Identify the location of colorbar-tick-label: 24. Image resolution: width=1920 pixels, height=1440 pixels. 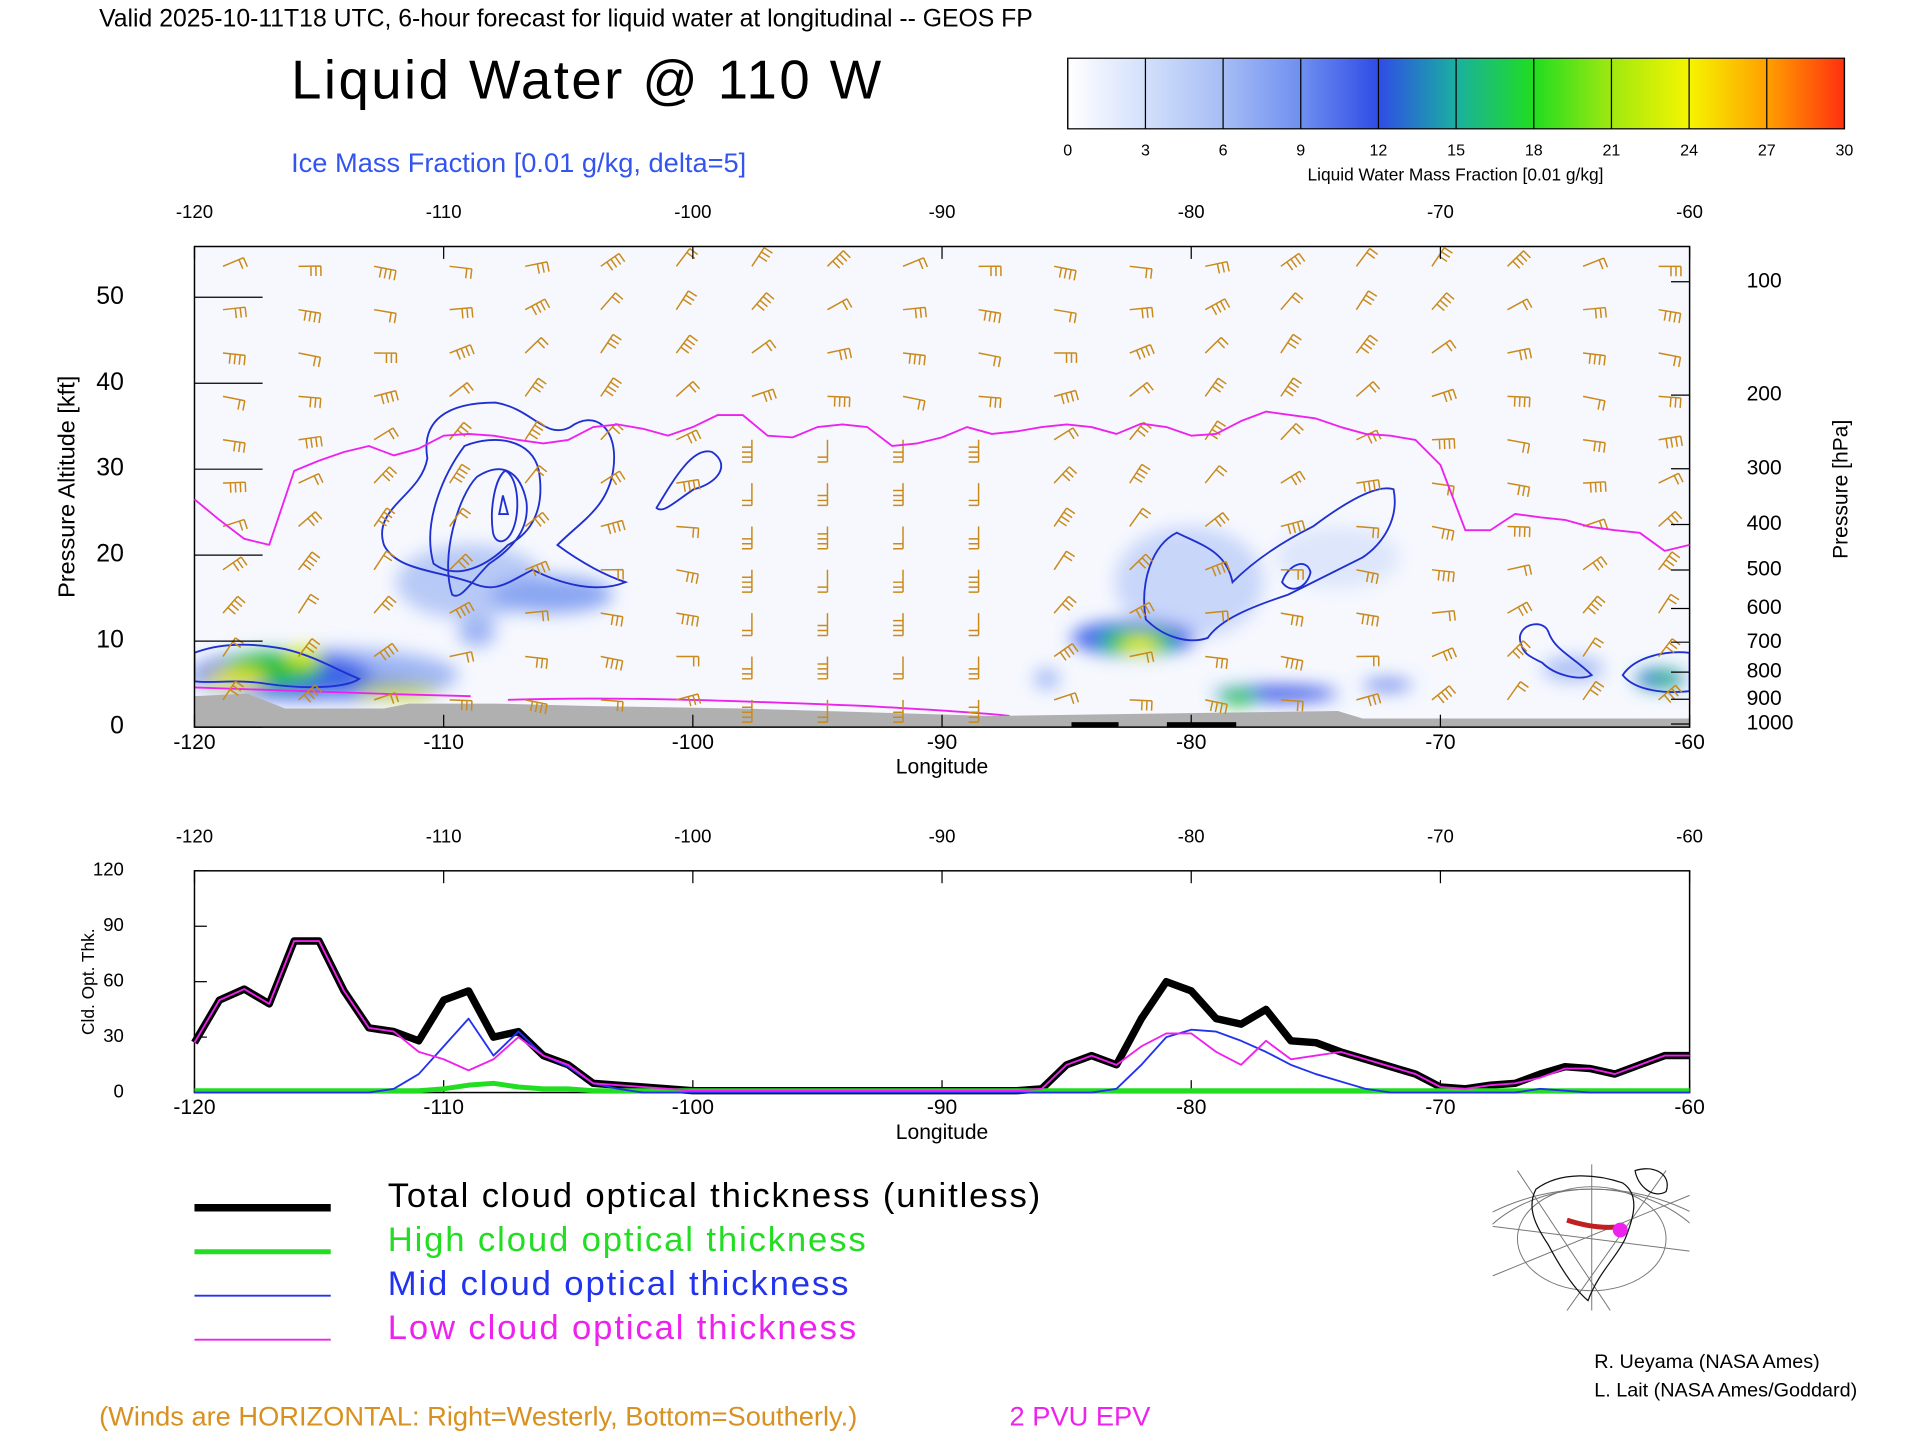
(1689, 150).